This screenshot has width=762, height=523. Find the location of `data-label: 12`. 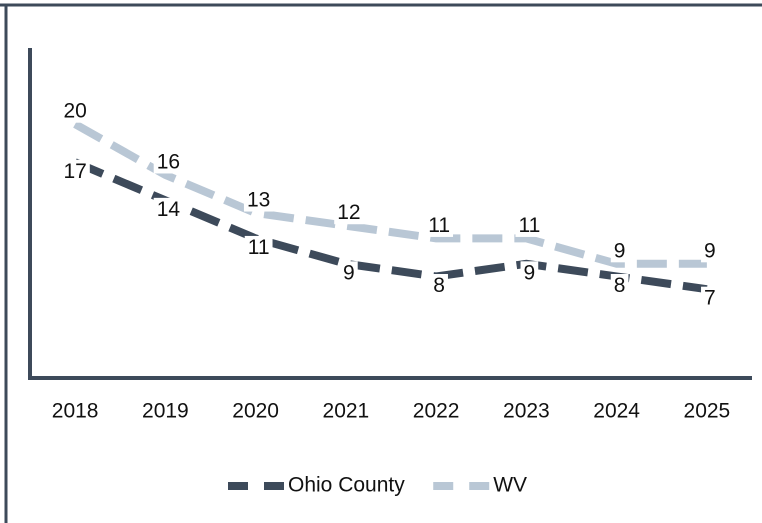

data-label: 12 is located at coordinates (348, 212).